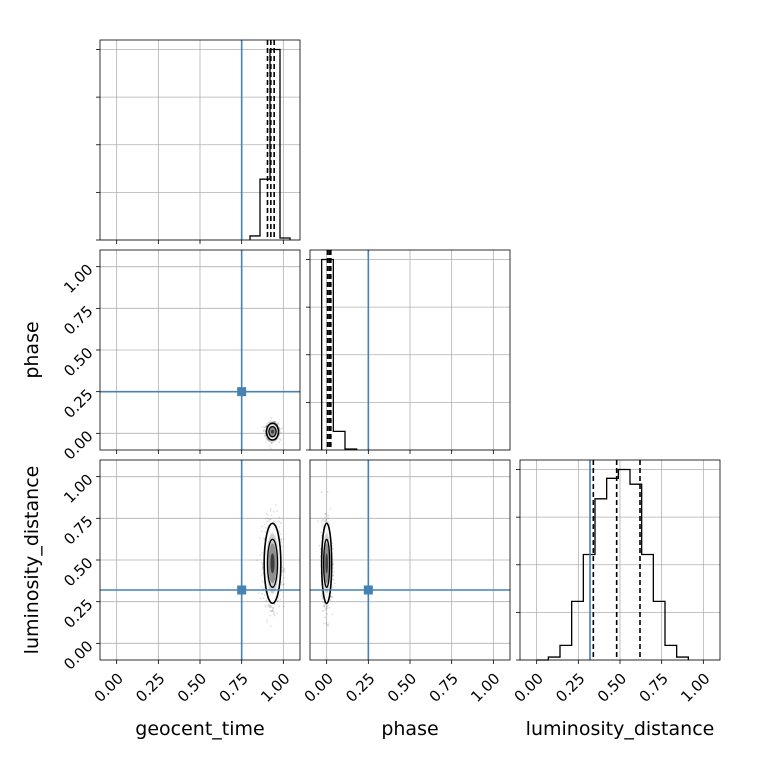  Describe the element at coordinates (339, 354) in the screenshot. I see `hist-phase-steps` at that location.